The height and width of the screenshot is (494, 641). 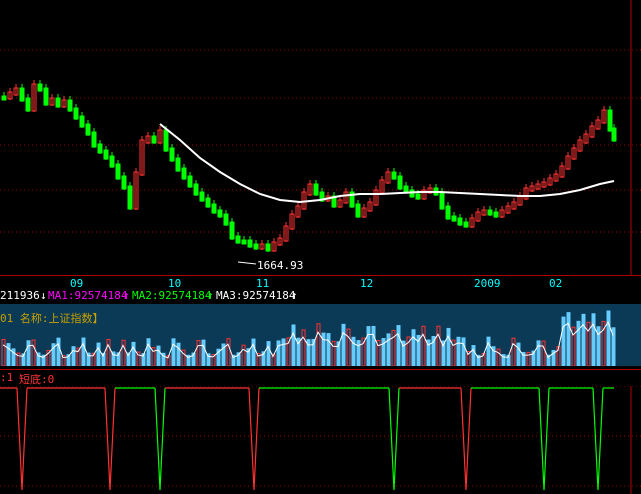 What do you see at coordinates (320, 282) in the screenshot?
I see `date-axis: 09 10 11 12 2009 02` at bounding box center [320, 282].